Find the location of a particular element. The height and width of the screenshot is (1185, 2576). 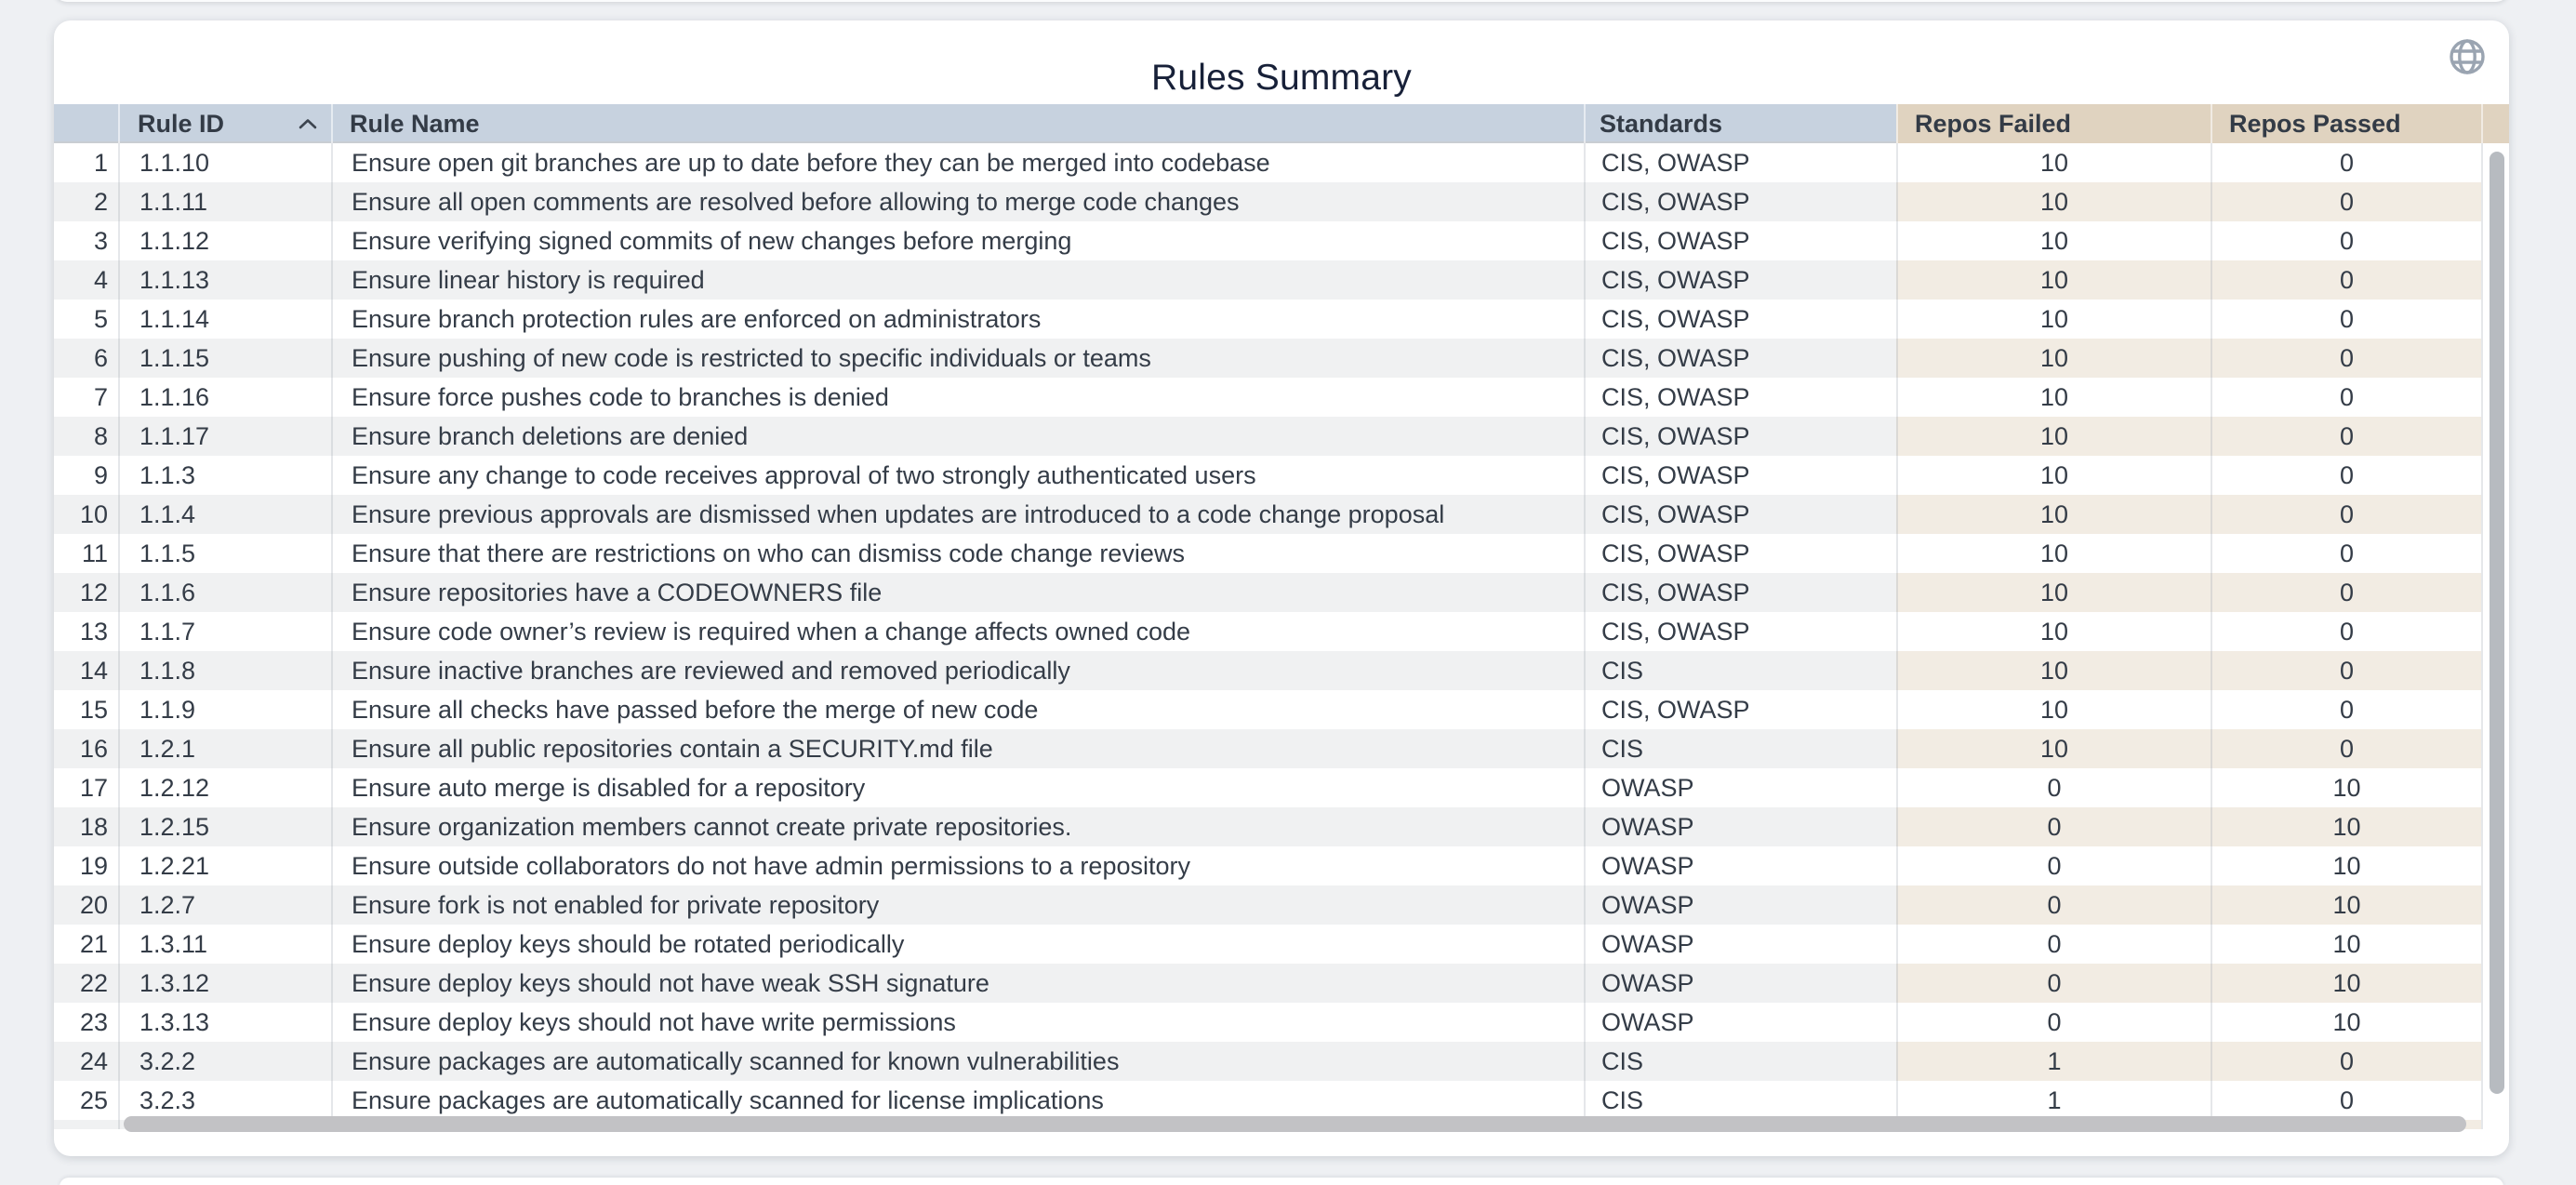

row-index-cell: 19 is located at coordinates (93, 866).